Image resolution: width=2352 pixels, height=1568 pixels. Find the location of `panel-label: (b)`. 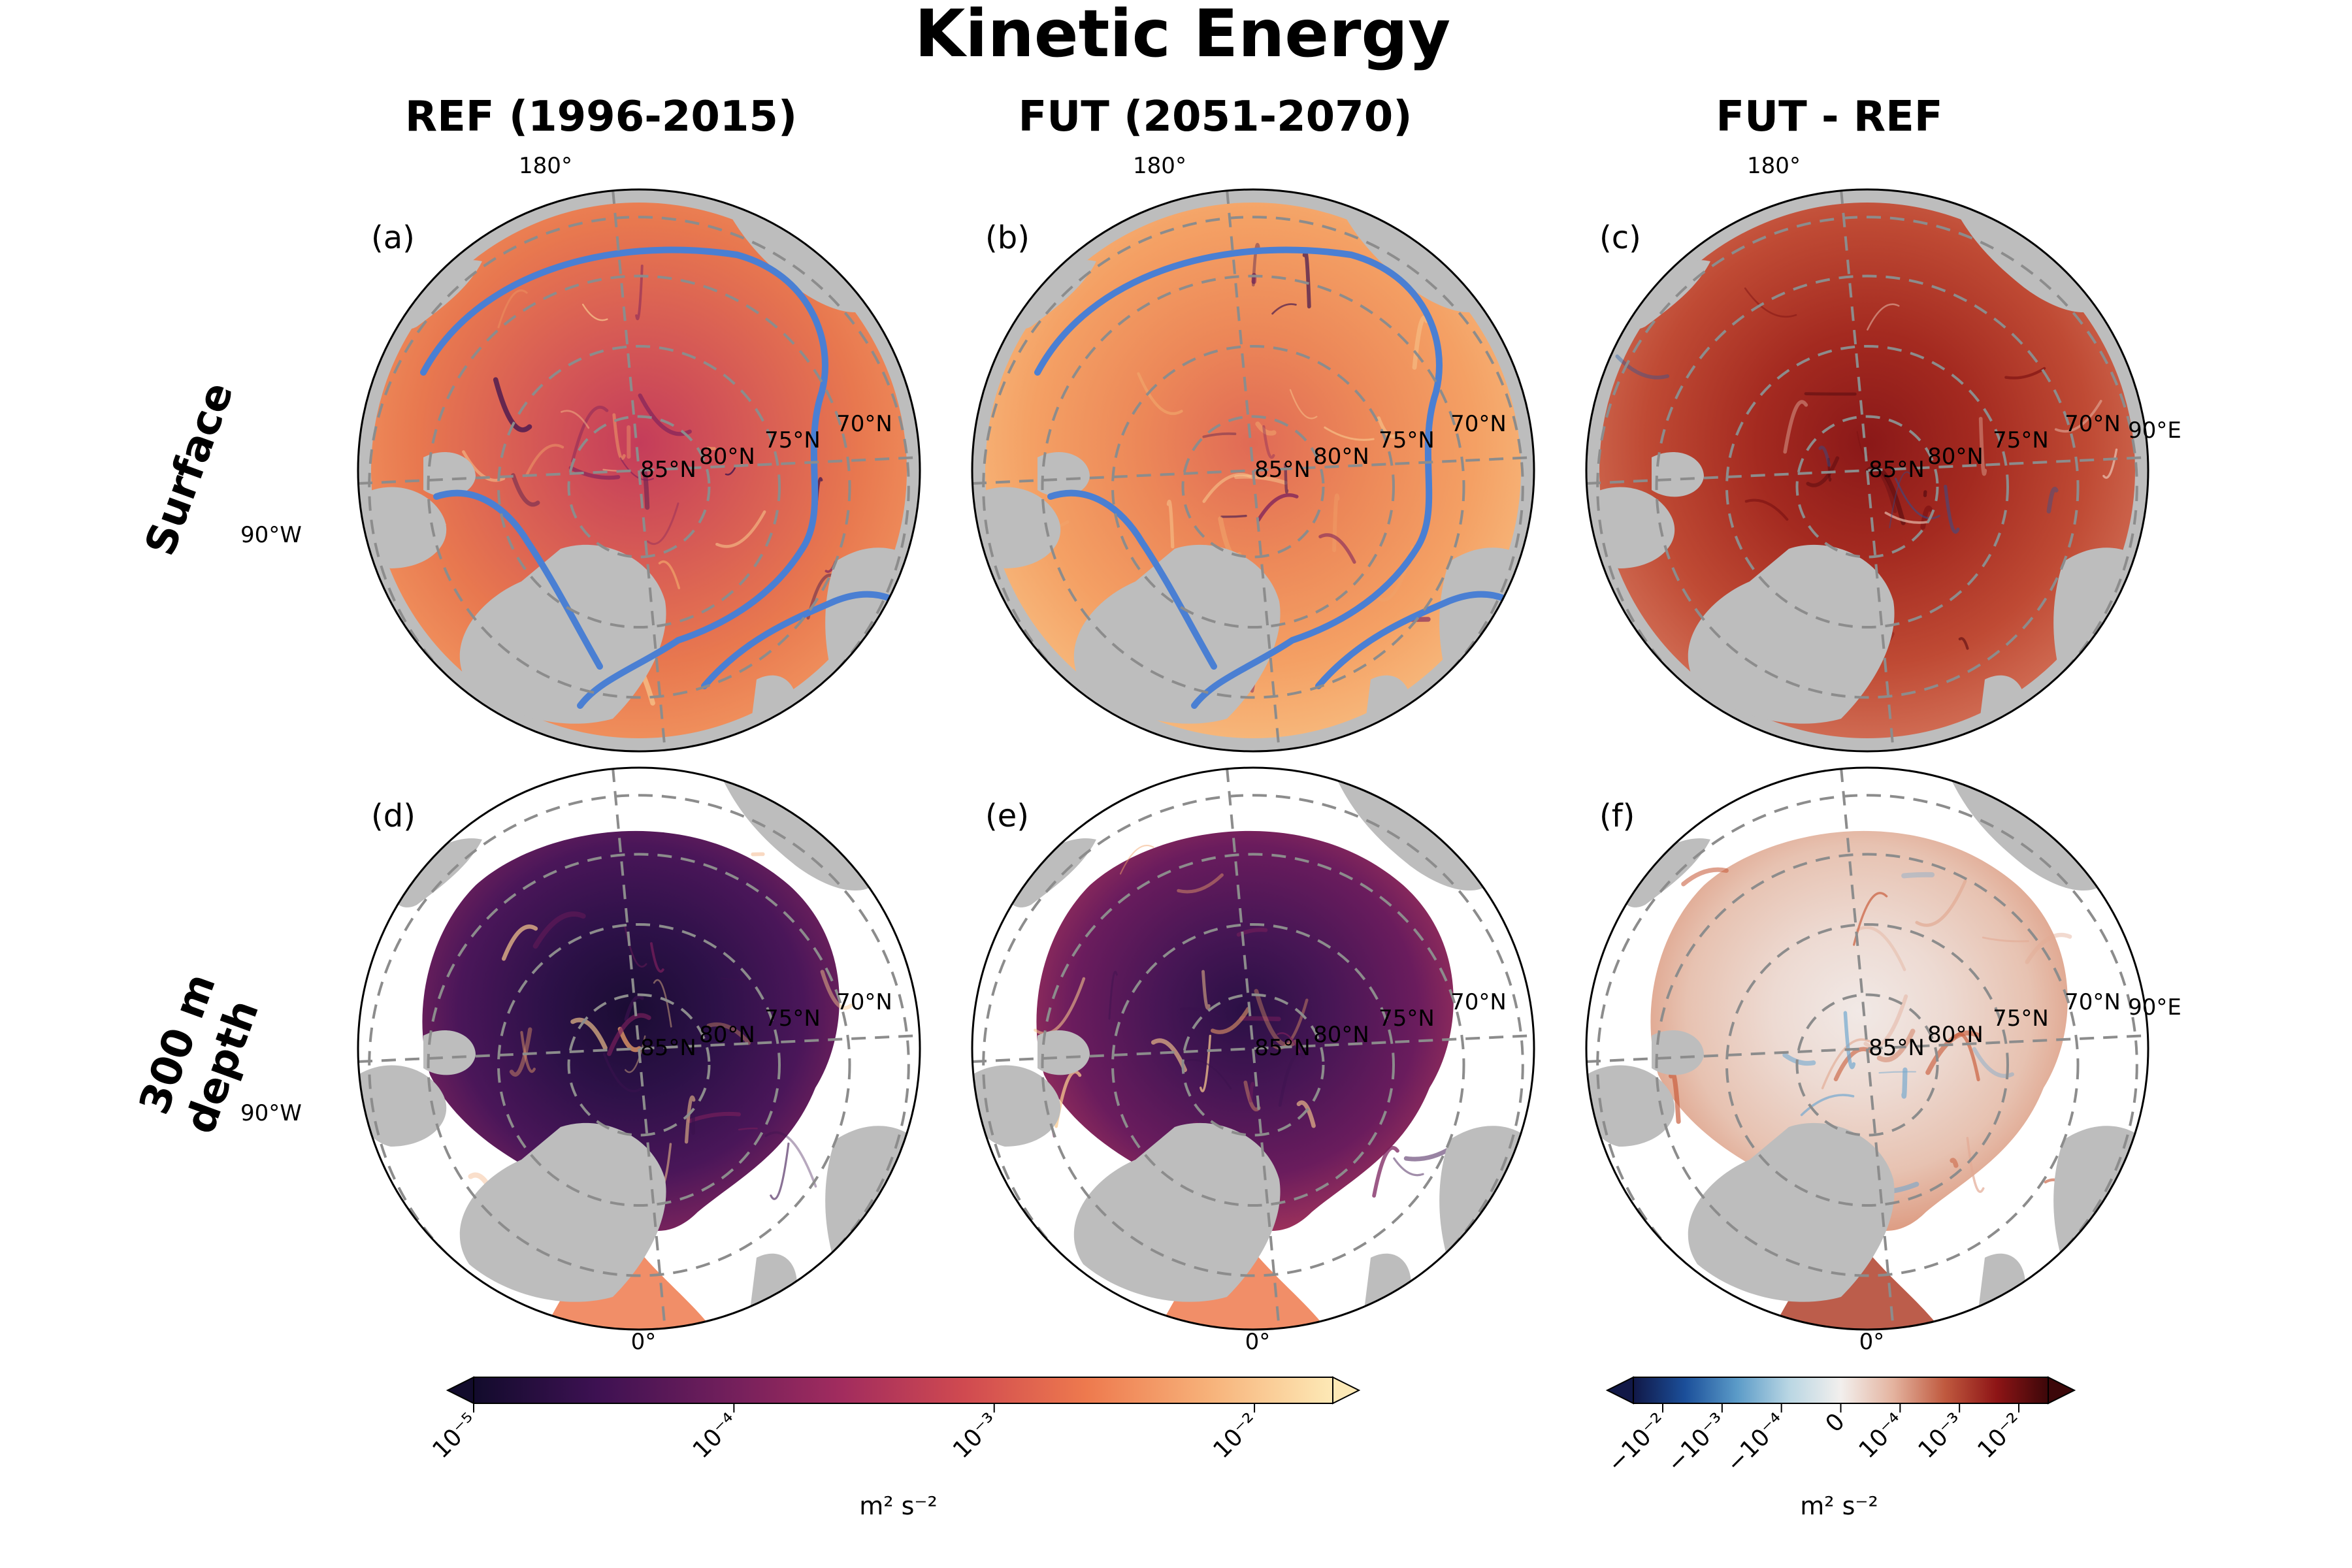

panel-label: (b) is located at coordinates (1007, 238).